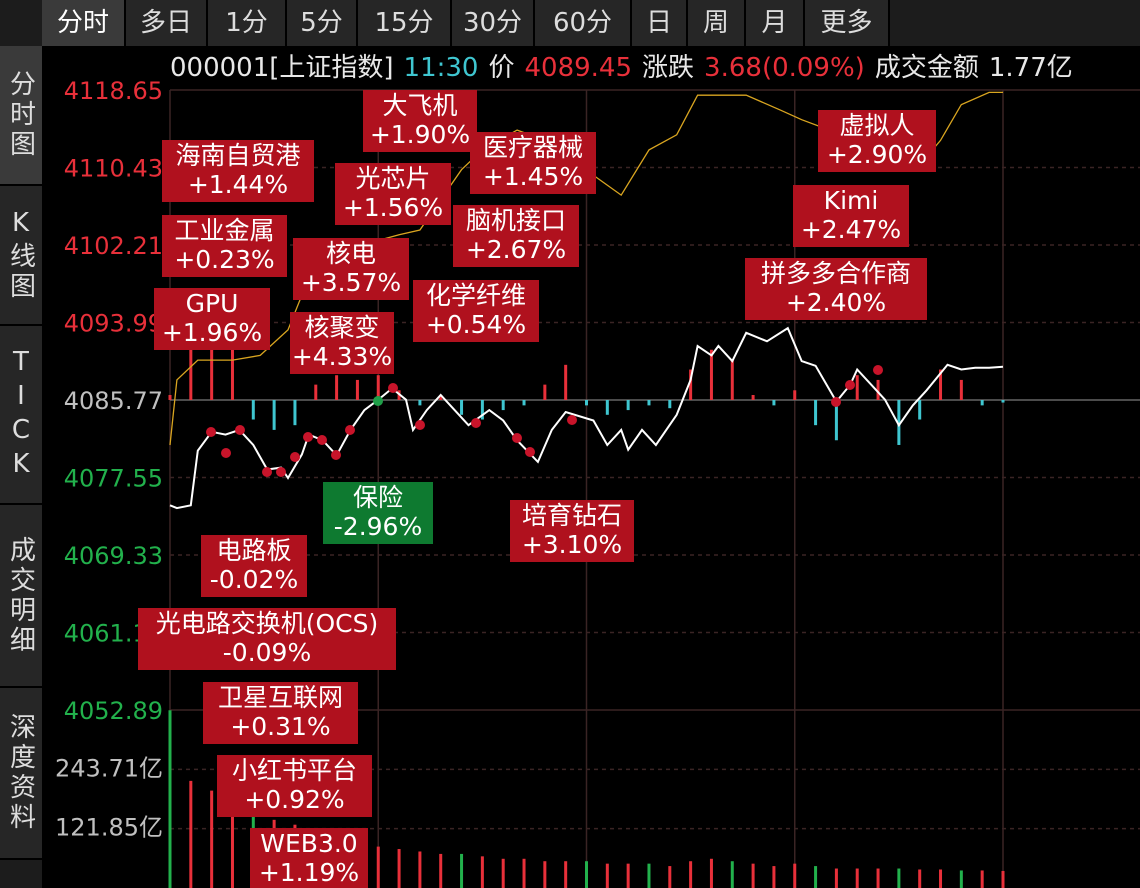 This screenshot has height=888, width=1140. I want to click on annotation-name: 保险, so click(378, 497).